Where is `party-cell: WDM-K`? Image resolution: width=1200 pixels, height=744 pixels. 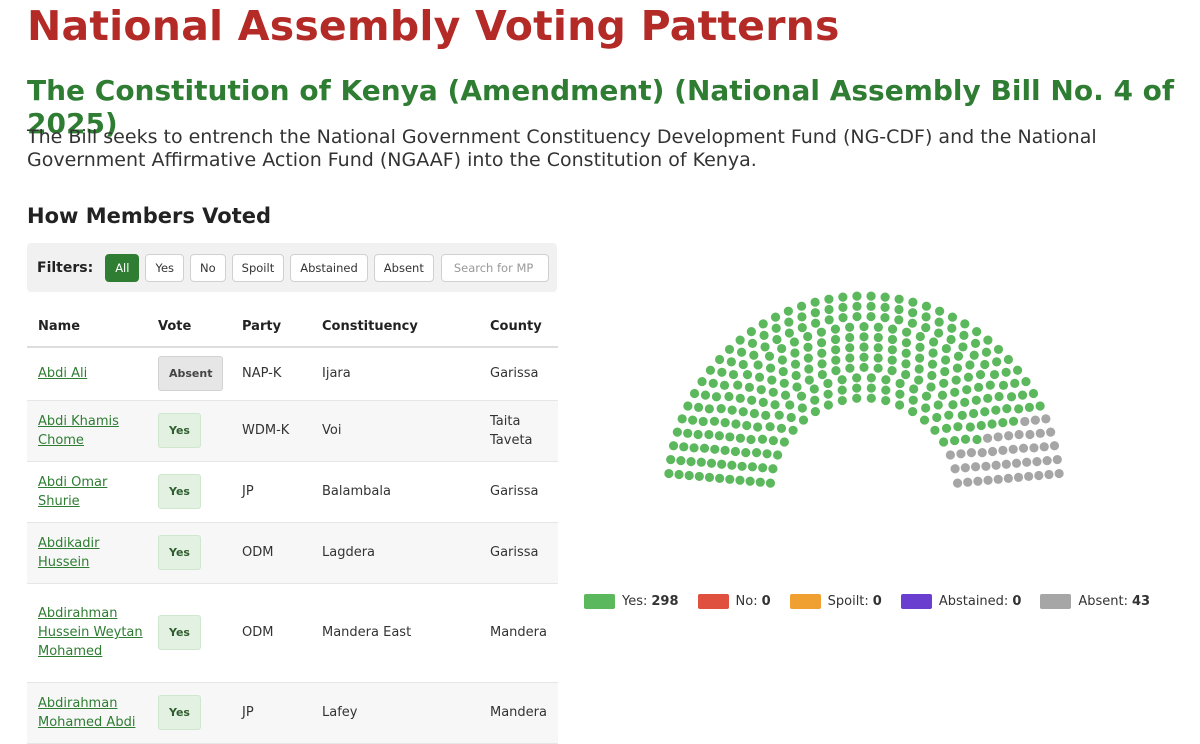 party-cell: WDM-K is located at coordinates (271, 431).